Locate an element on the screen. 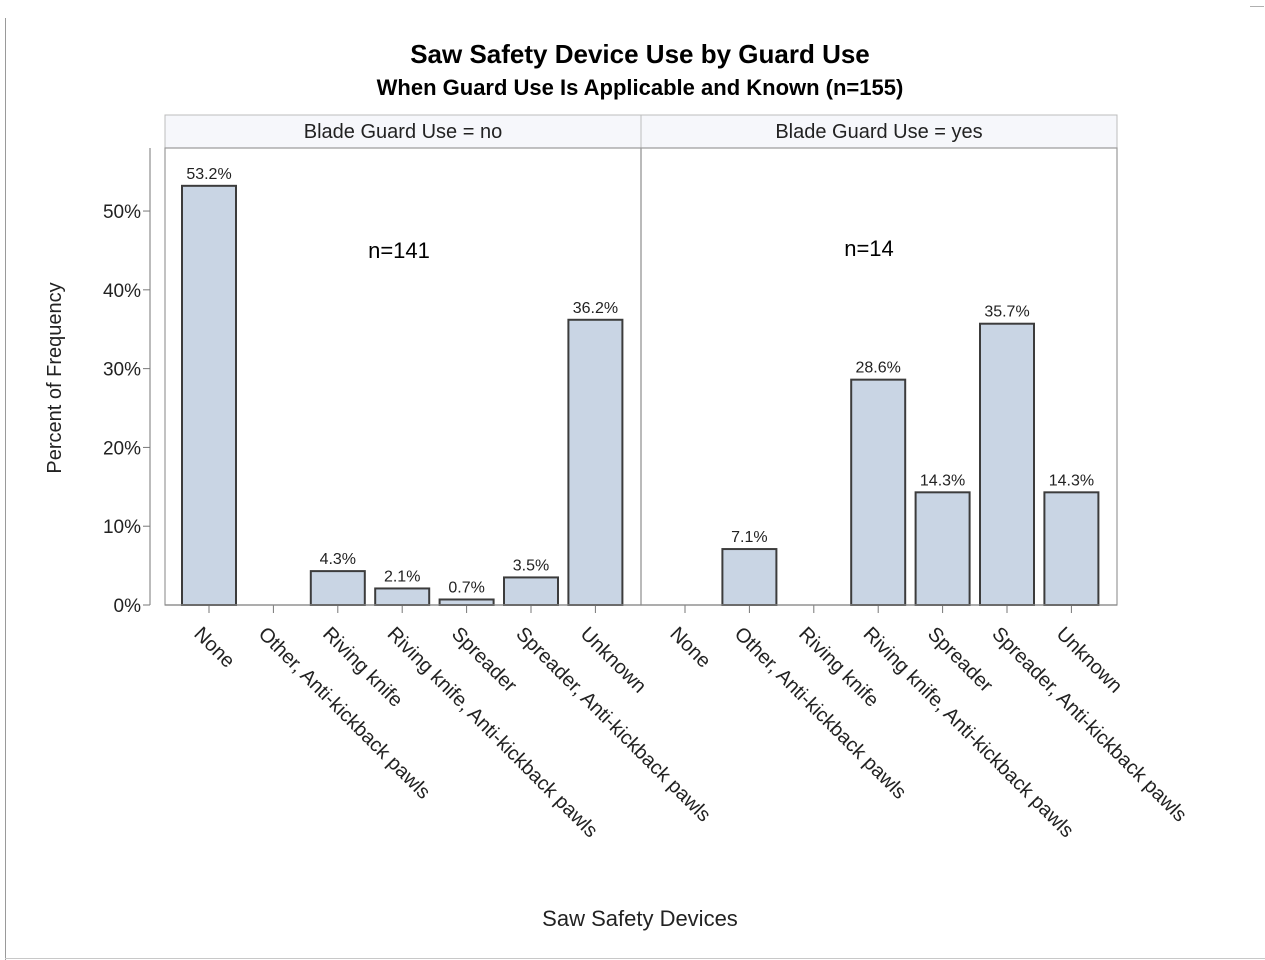  panel-sample-size: n=141 is located at coordinates (399, 250).